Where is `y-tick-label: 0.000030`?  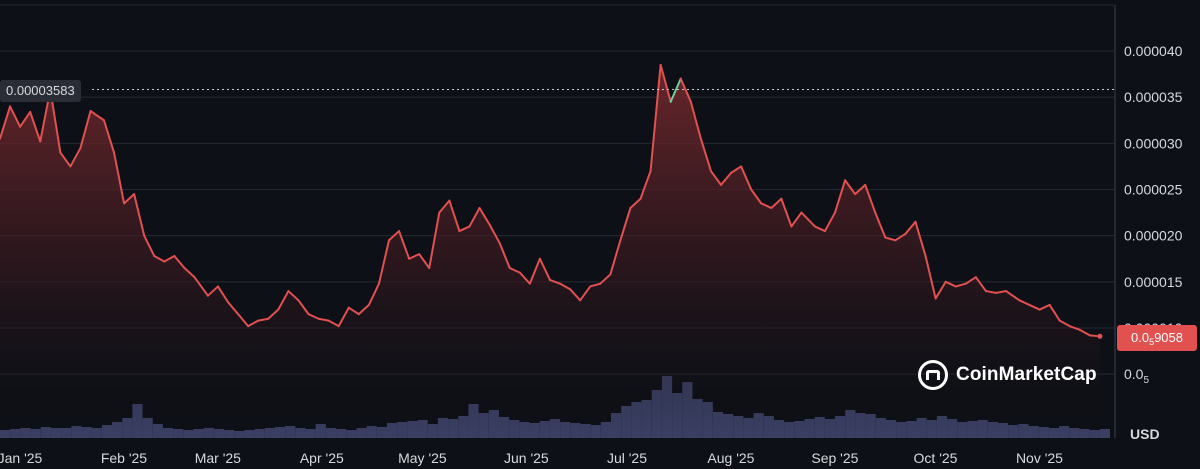 y-tick-label: 0.000030 is located at coordinates (1153, 143).